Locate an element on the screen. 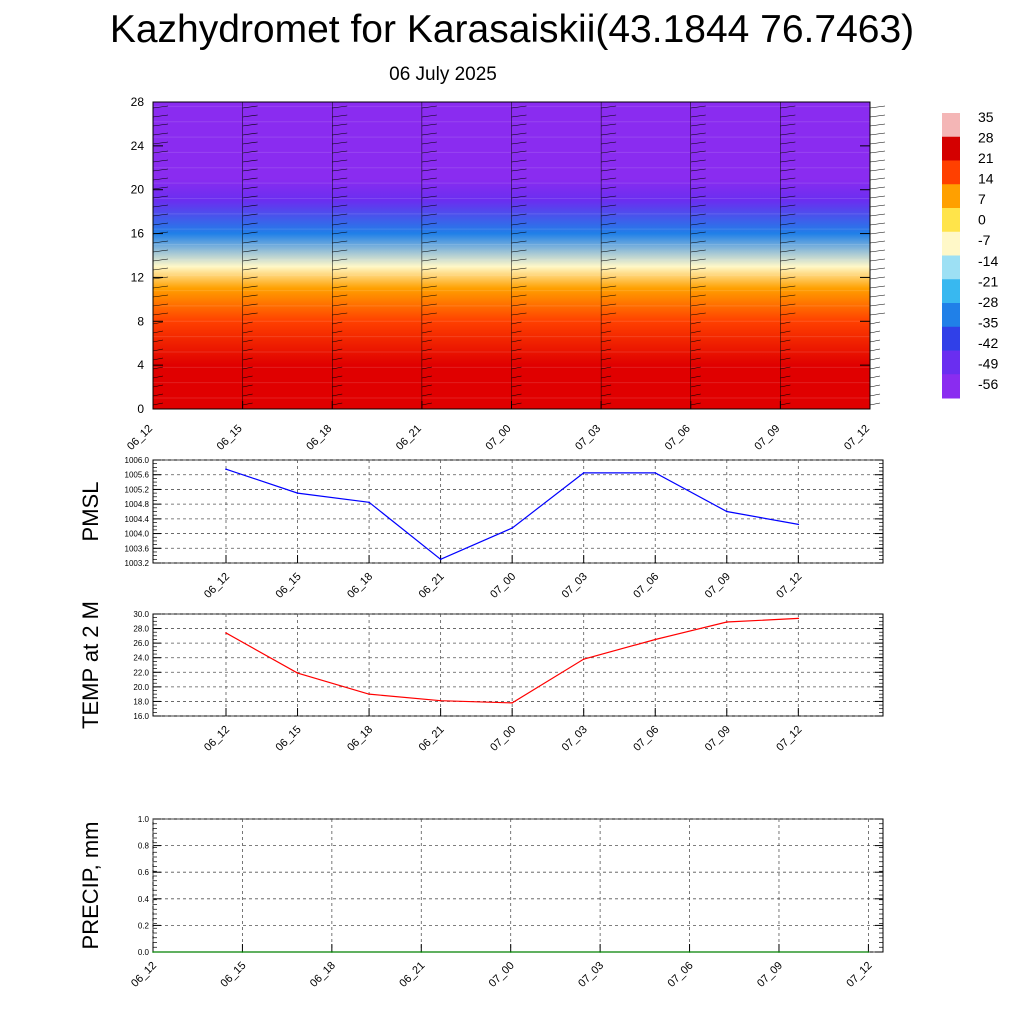 This screenshot has height=1024, width=1024. colorbar-label: 0 is located at coordinates (982, 220).